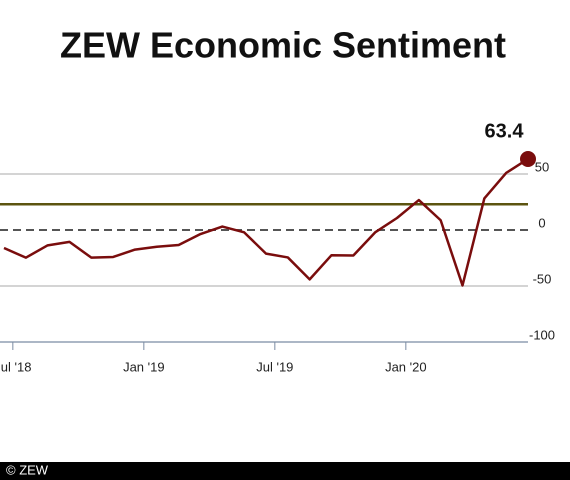 The width and height of the screenshot is (570, 480). I want to click on x-tick-label: Jan '20, so click(406, 366).